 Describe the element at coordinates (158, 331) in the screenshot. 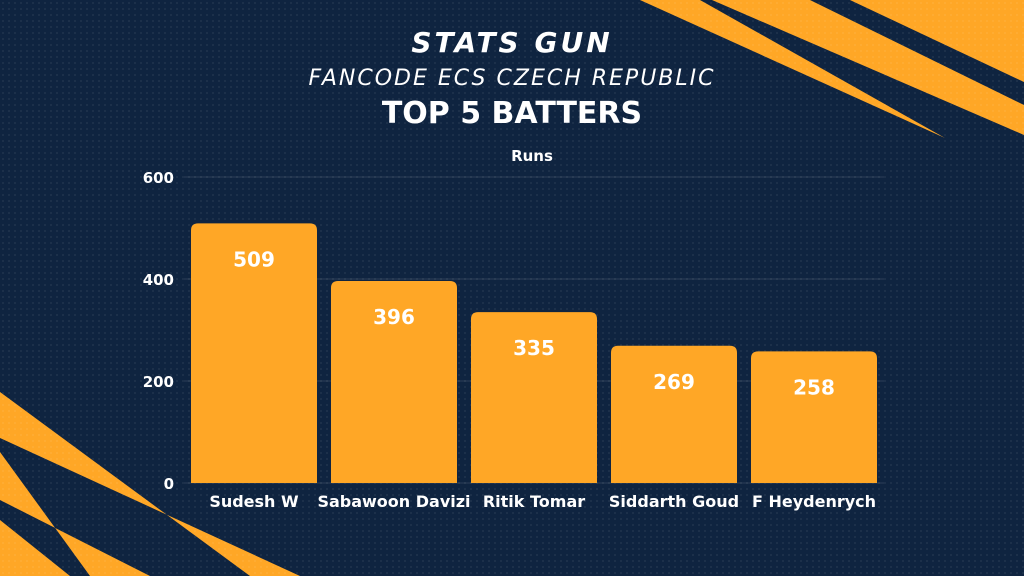

I see `y-ticks: 0 200 400 600` at that location.